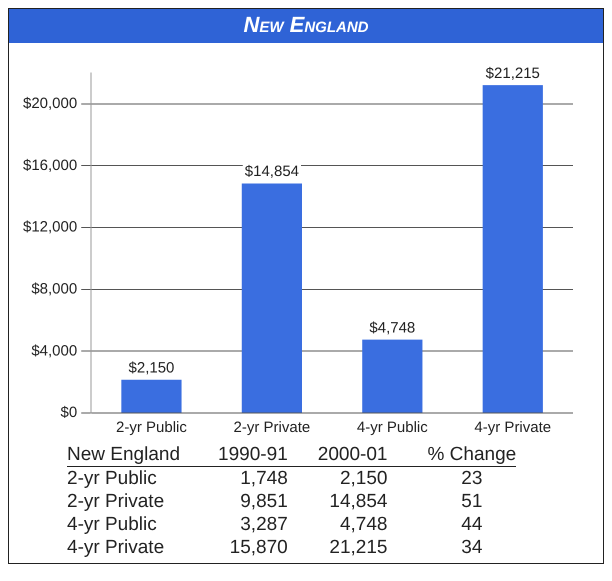 The image size is (612, 581). Describe the element at coordinates (152, 427) in the screenshot. I see `x-tick-label: 2-yr Public` at that location.